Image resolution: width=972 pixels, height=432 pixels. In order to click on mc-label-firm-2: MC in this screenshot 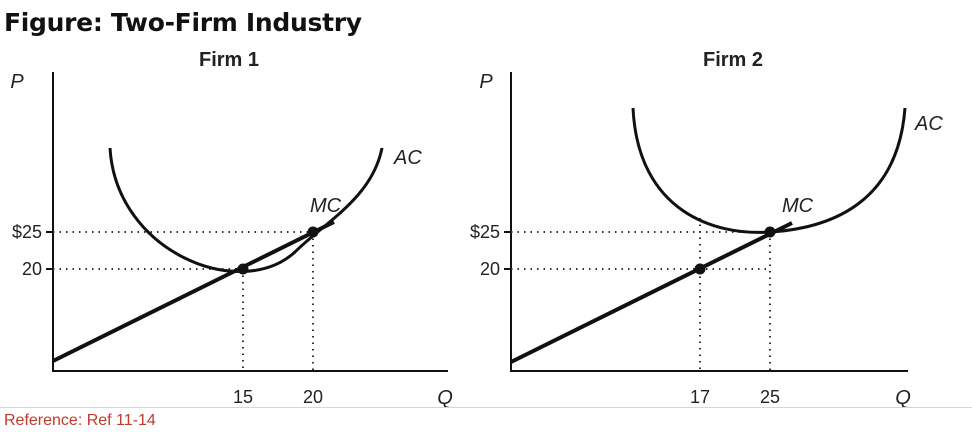, I will do `click(798, 206)`.